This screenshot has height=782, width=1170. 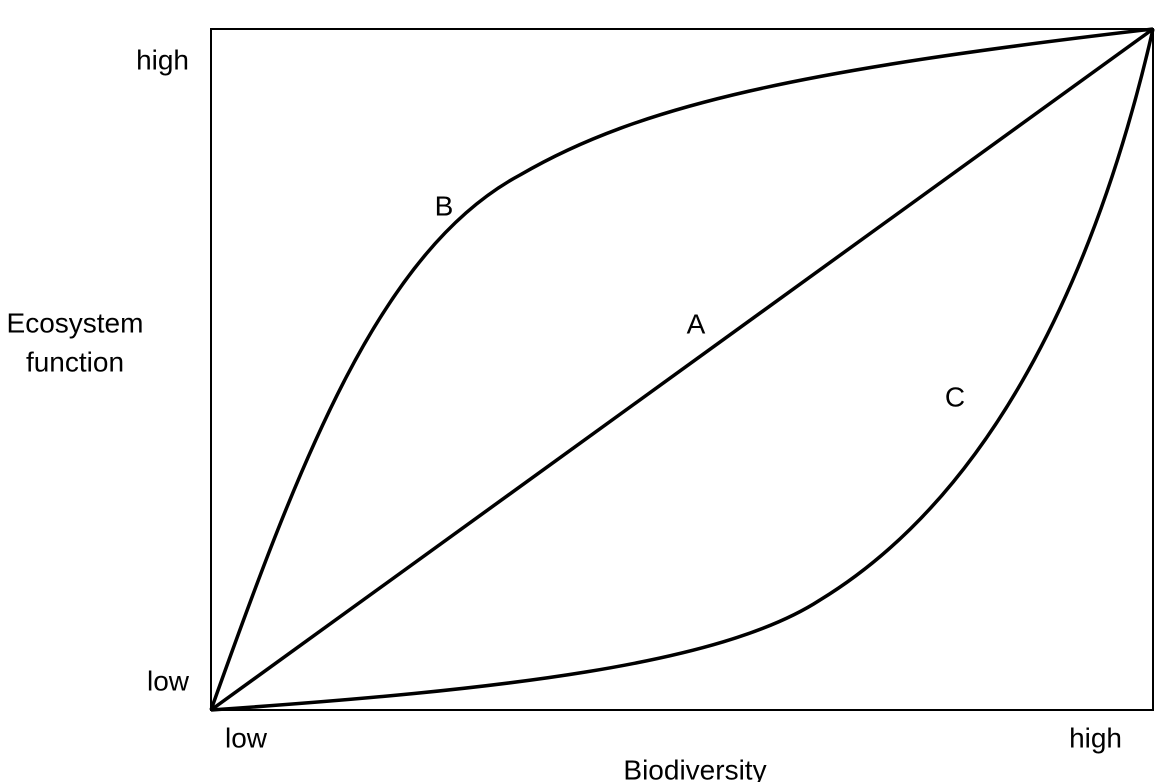 What do you see at coordinates (168, 680) in the screenshot?
I see `y-low-label: low` at bounding box center [168, 680].